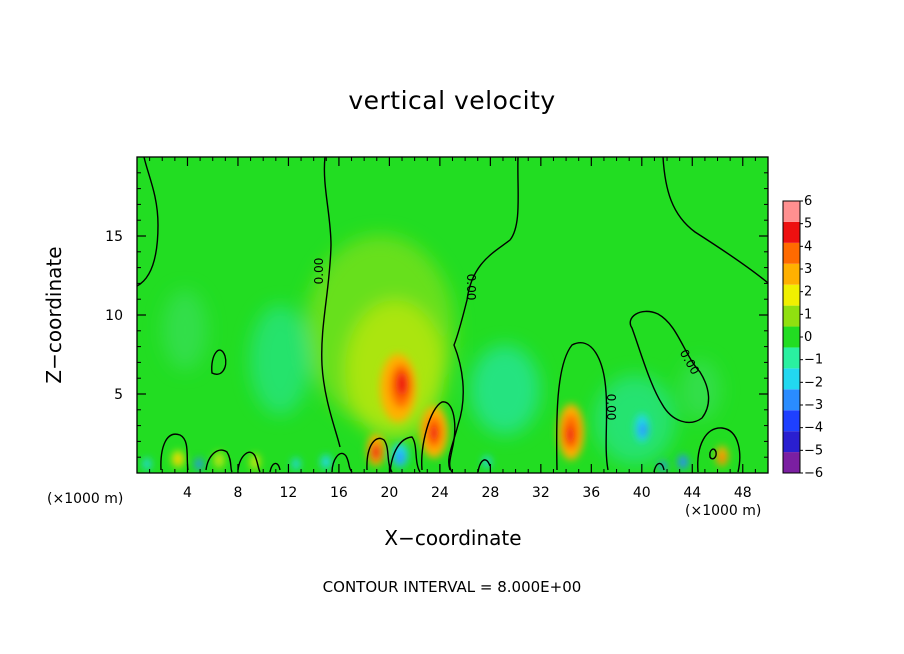 The image size is (904, 654). Describe the element at coordinates (54, 315) in the screenshot. I see `y-axis-label: Z−coordinate` at that location.